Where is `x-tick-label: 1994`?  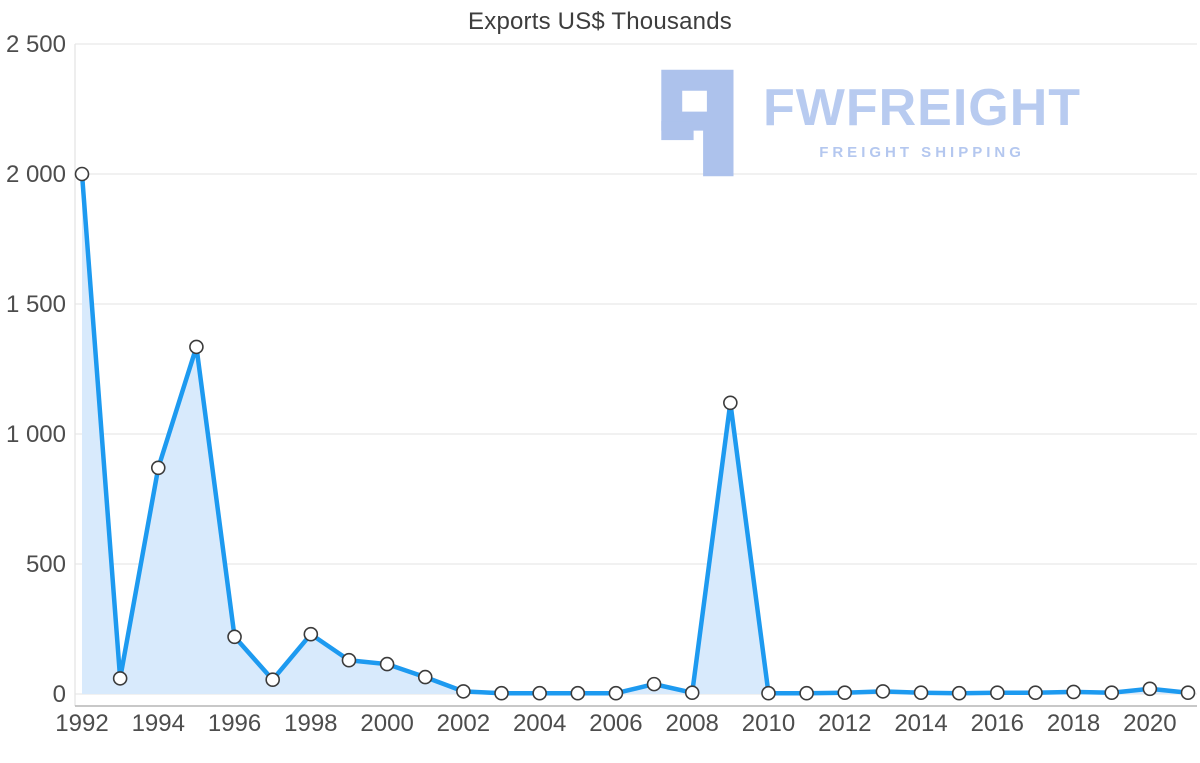 x-tick-label: 1994 is located at coordinates (158, 723).